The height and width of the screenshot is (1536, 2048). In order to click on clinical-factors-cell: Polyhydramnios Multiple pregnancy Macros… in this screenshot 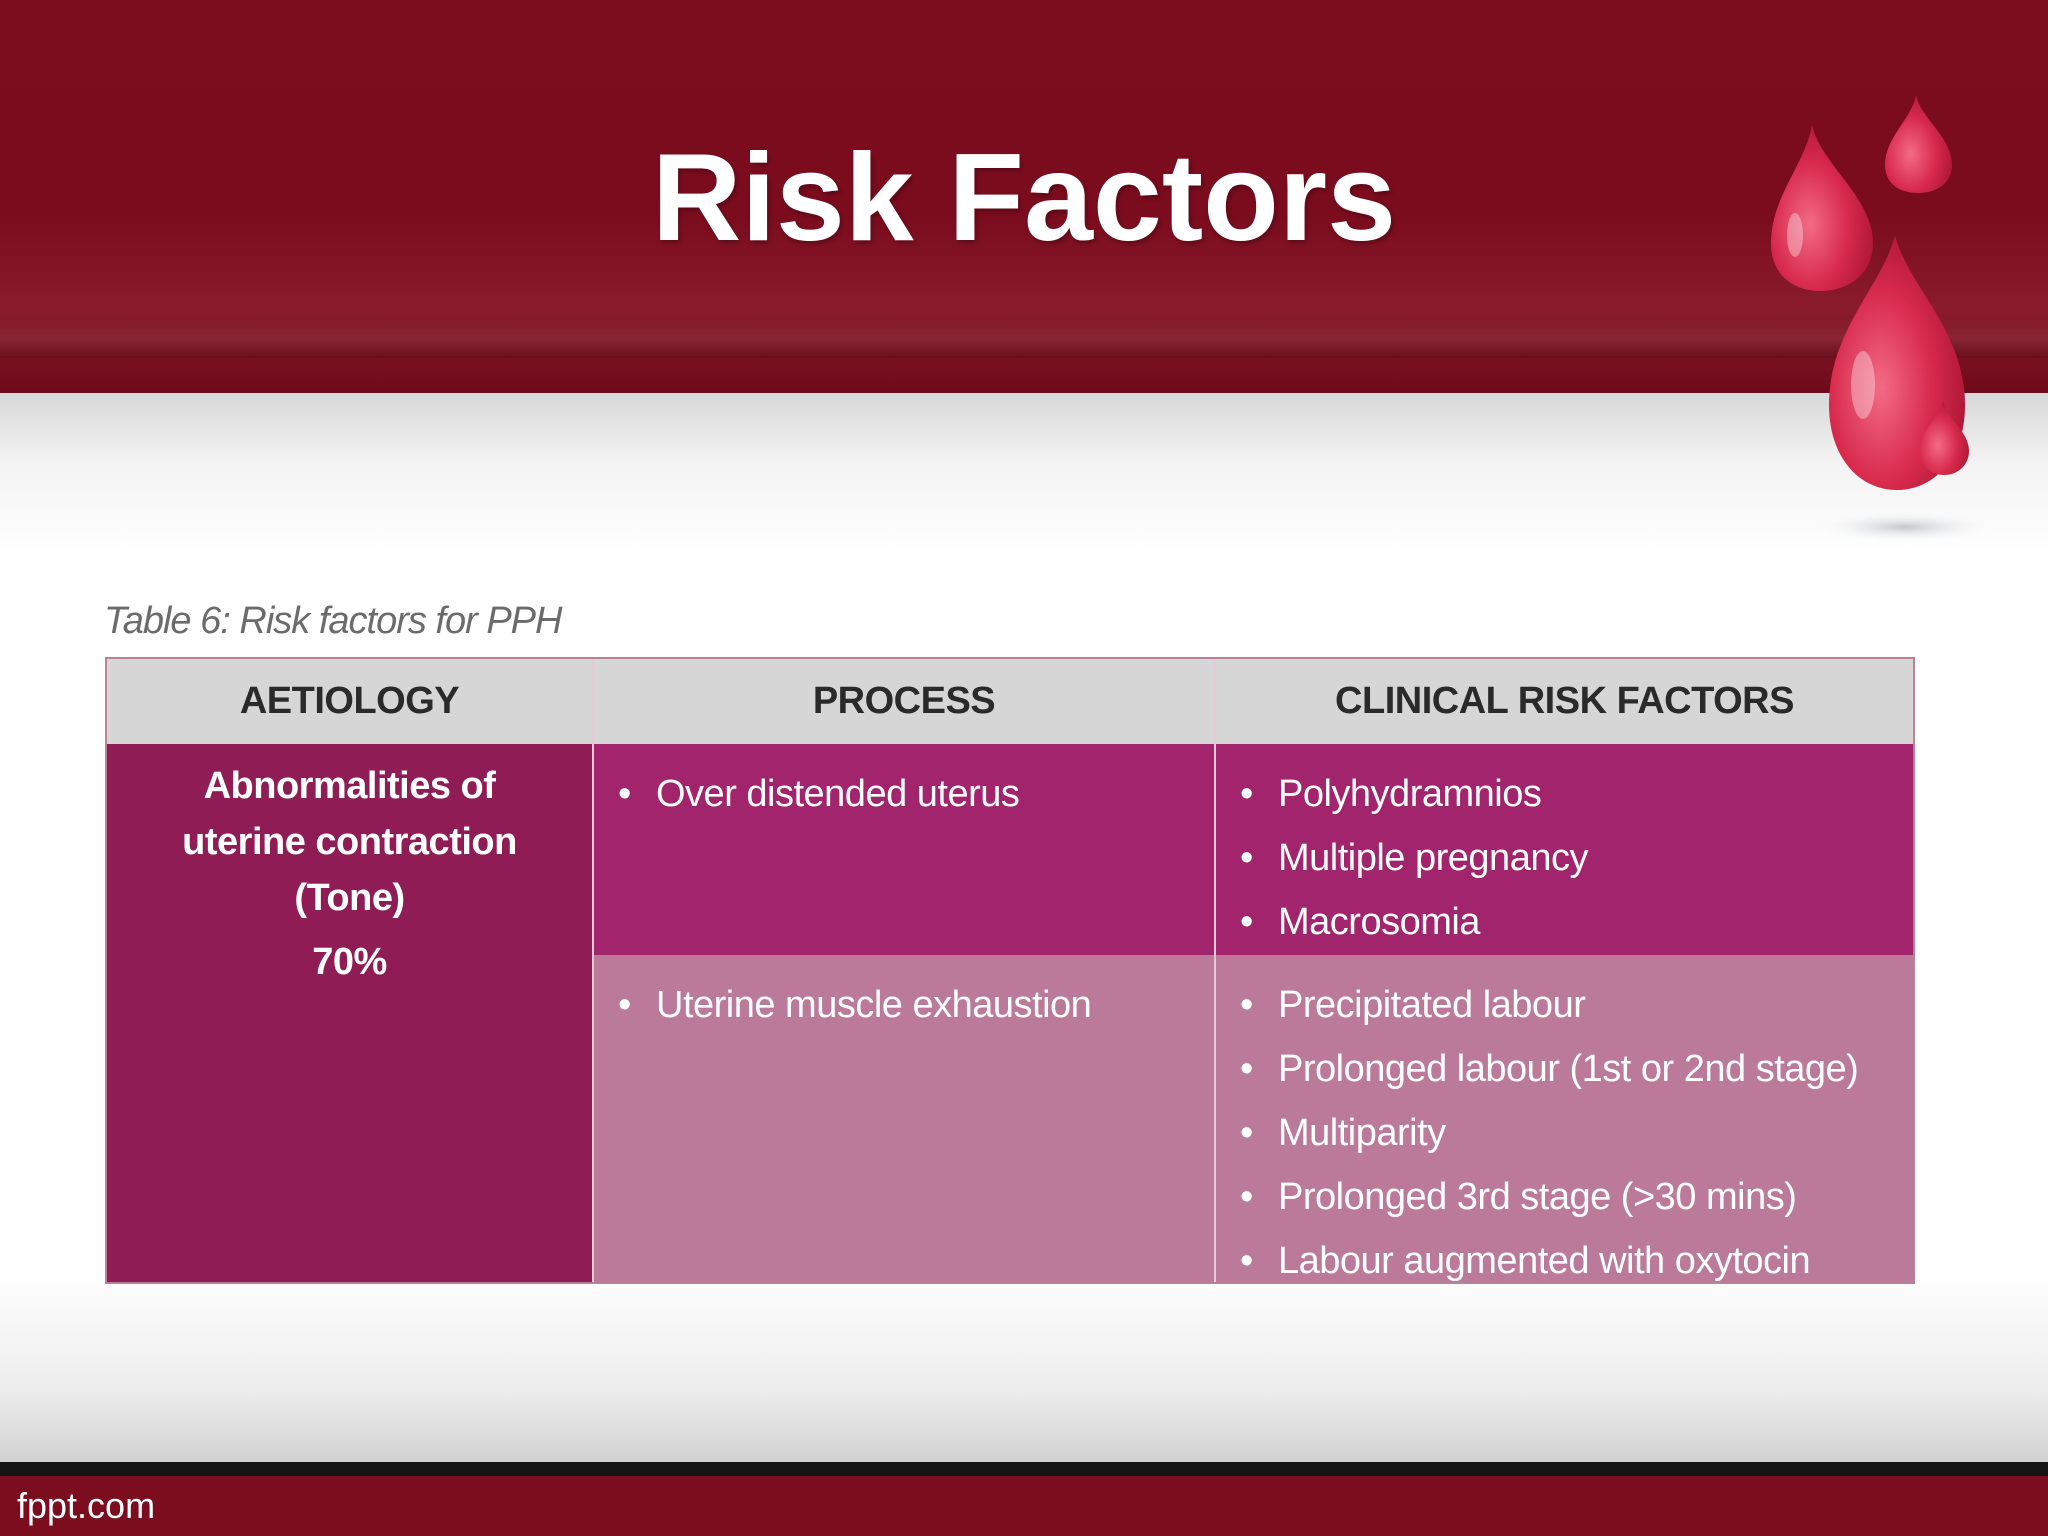, I will do `click(1564, 849)`.